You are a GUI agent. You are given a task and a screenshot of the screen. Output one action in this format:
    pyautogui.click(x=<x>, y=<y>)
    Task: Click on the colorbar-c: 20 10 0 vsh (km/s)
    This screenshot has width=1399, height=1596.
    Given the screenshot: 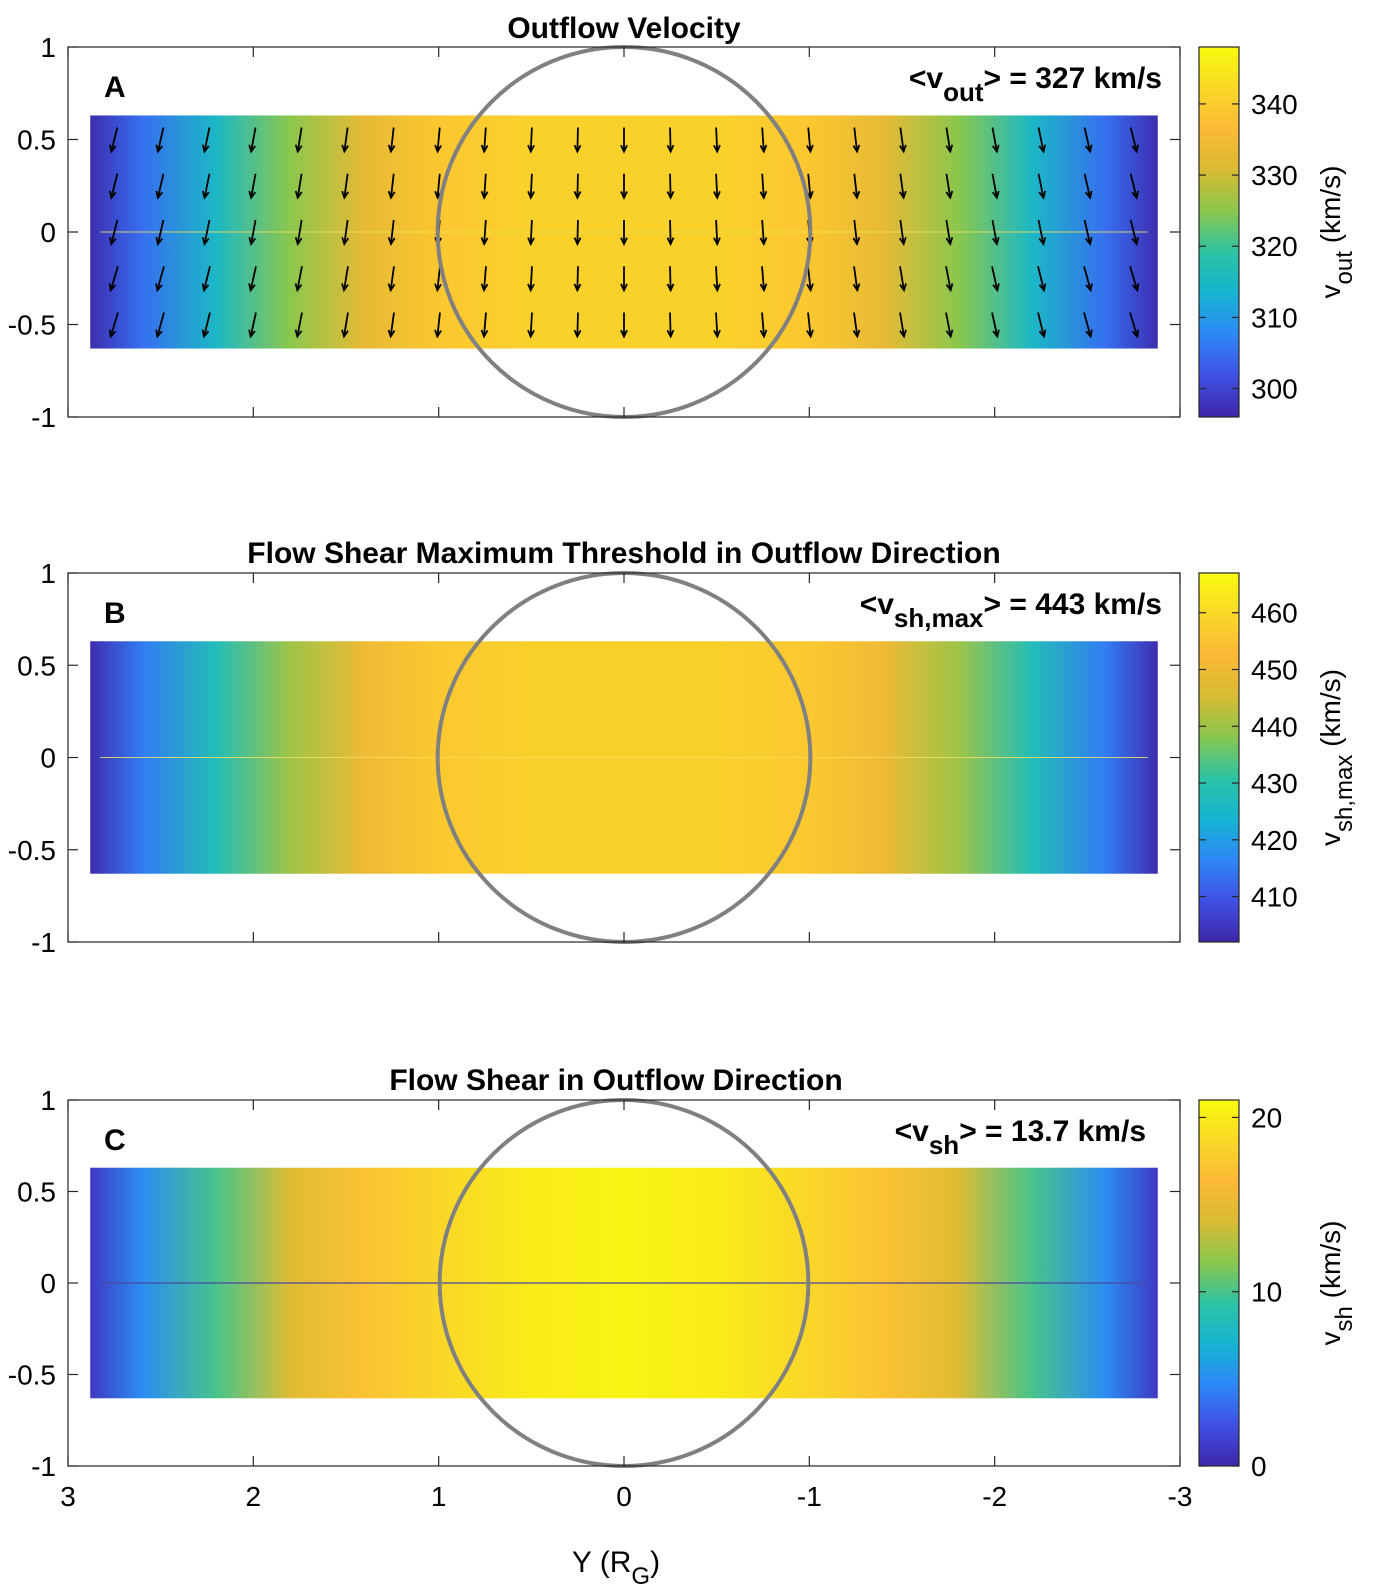 What is the action you would take?
    pyautogui.click(x=1278, y=1290)
    